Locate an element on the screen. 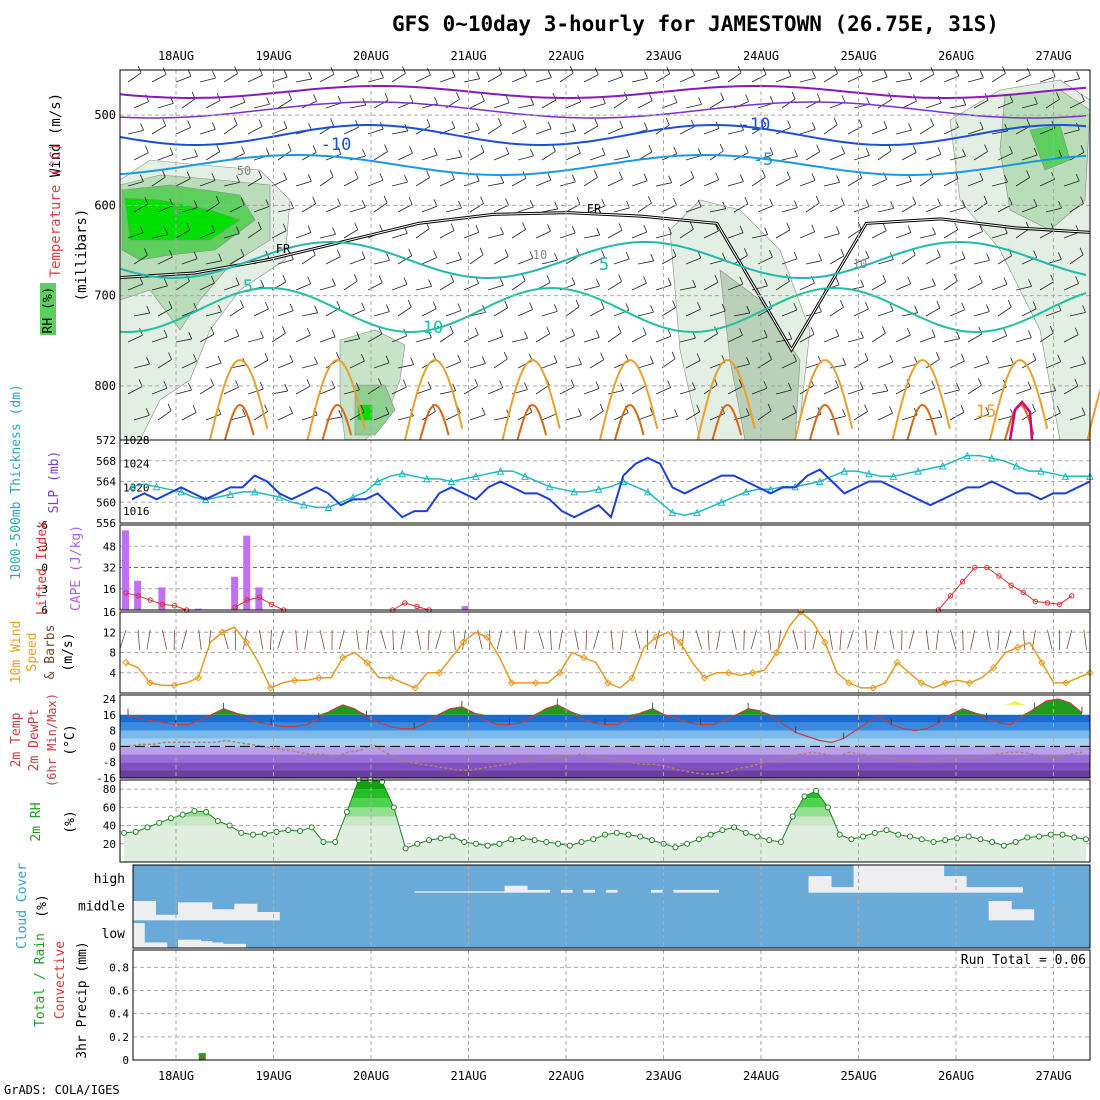 This screenshot has height=1100, width=1100. cloud-cover-panel: high middle low Cloud Cover (%) is located at coordinates (553, 906).